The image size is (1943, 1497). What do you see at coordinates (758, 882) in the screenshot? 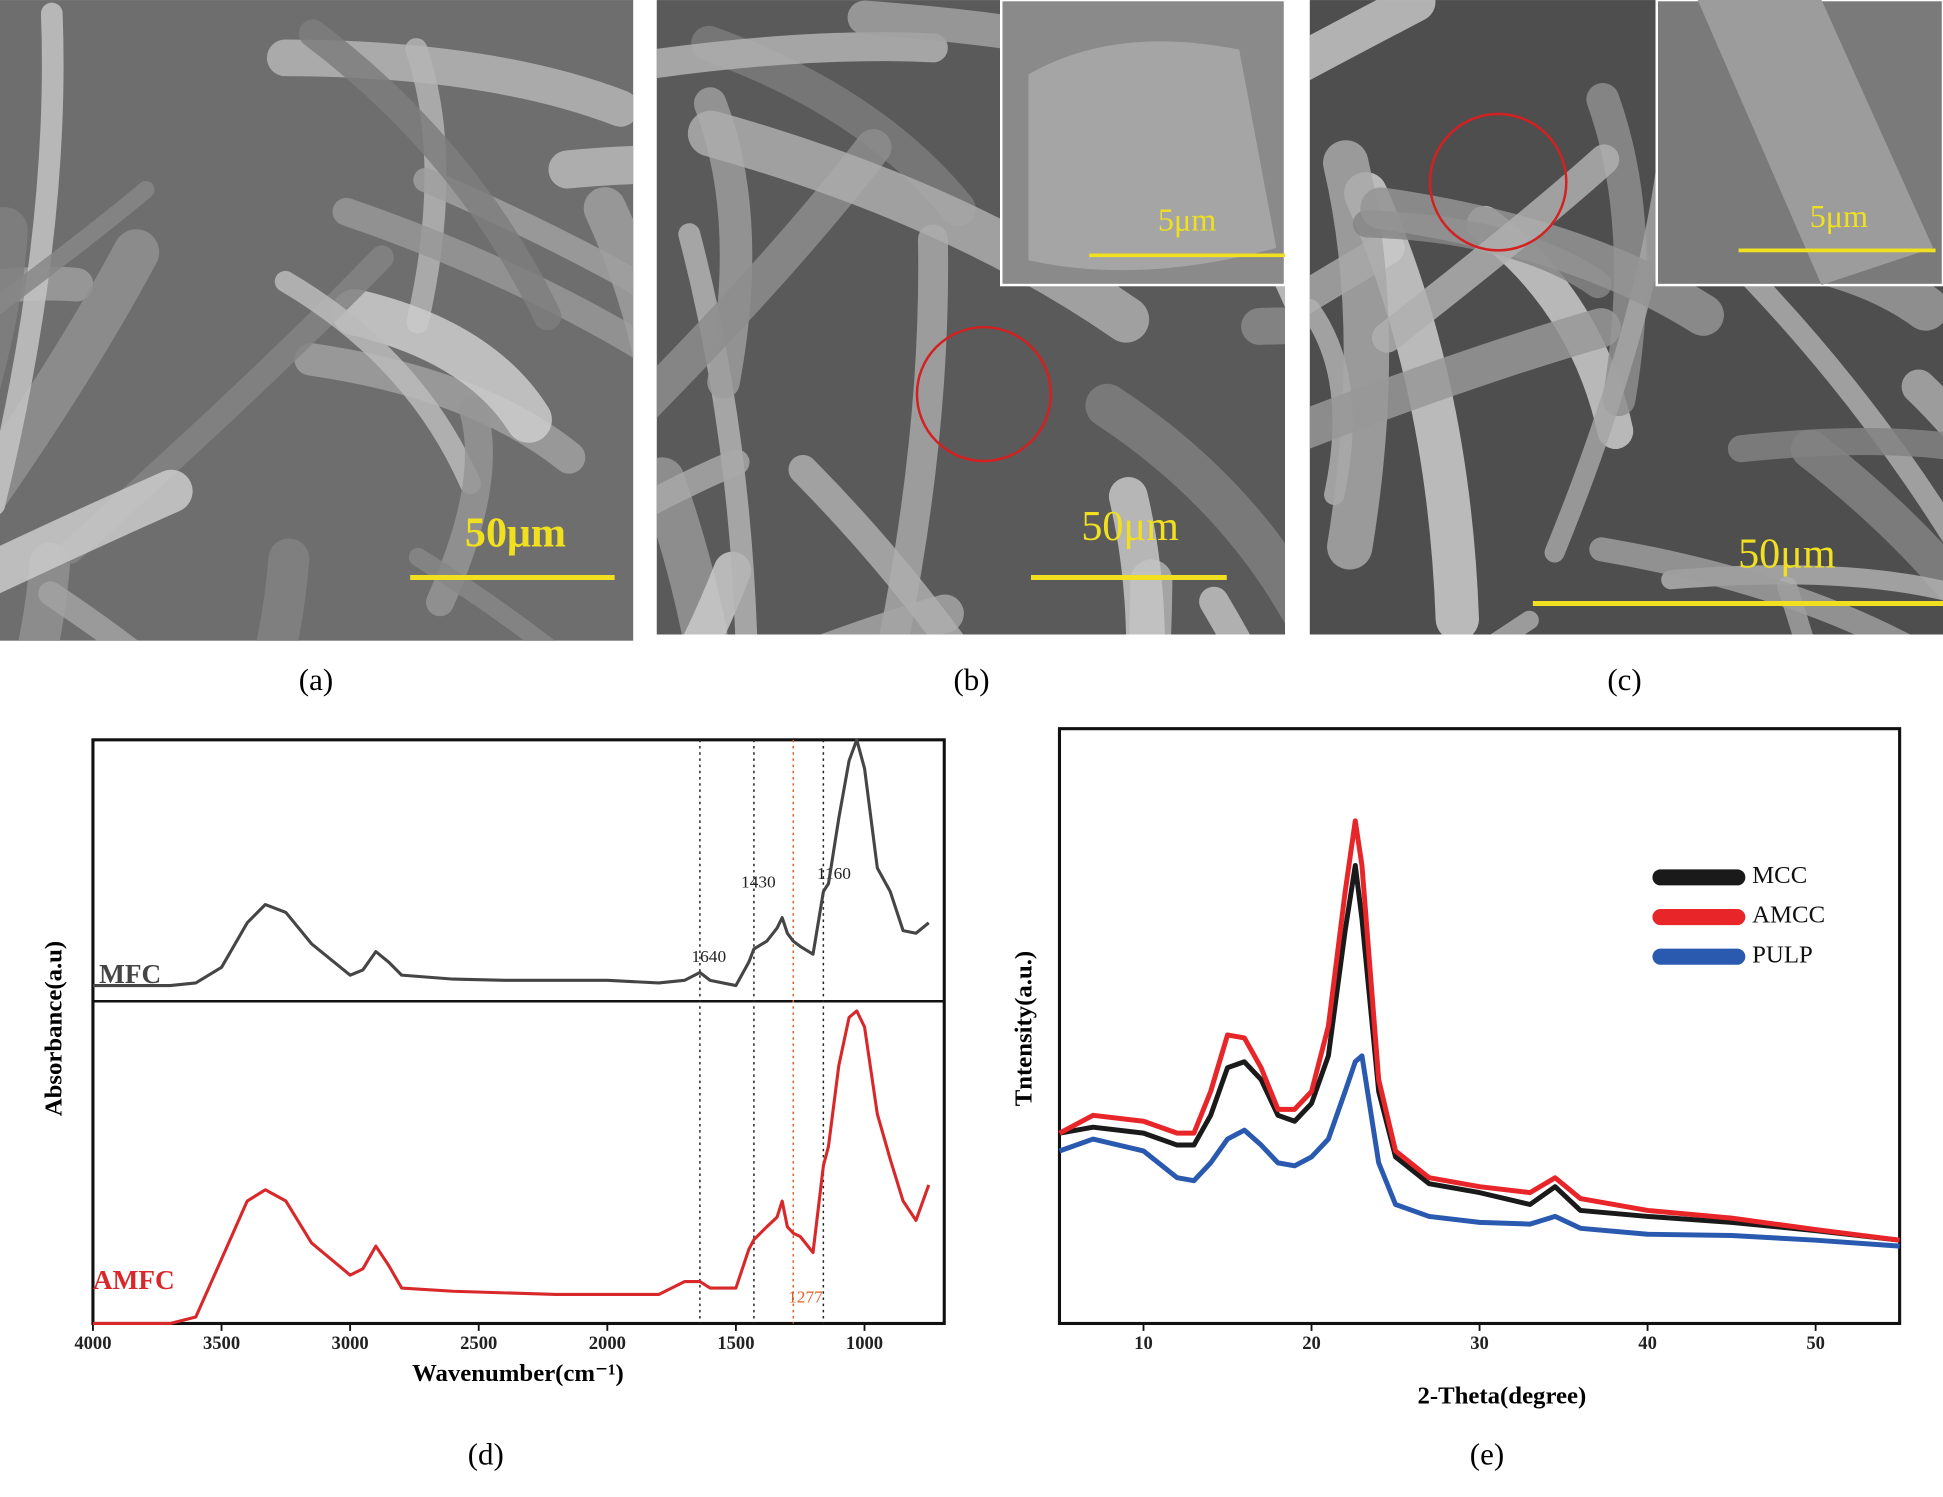
I see `reference-label: 1430` at bounding box center [758, 882].